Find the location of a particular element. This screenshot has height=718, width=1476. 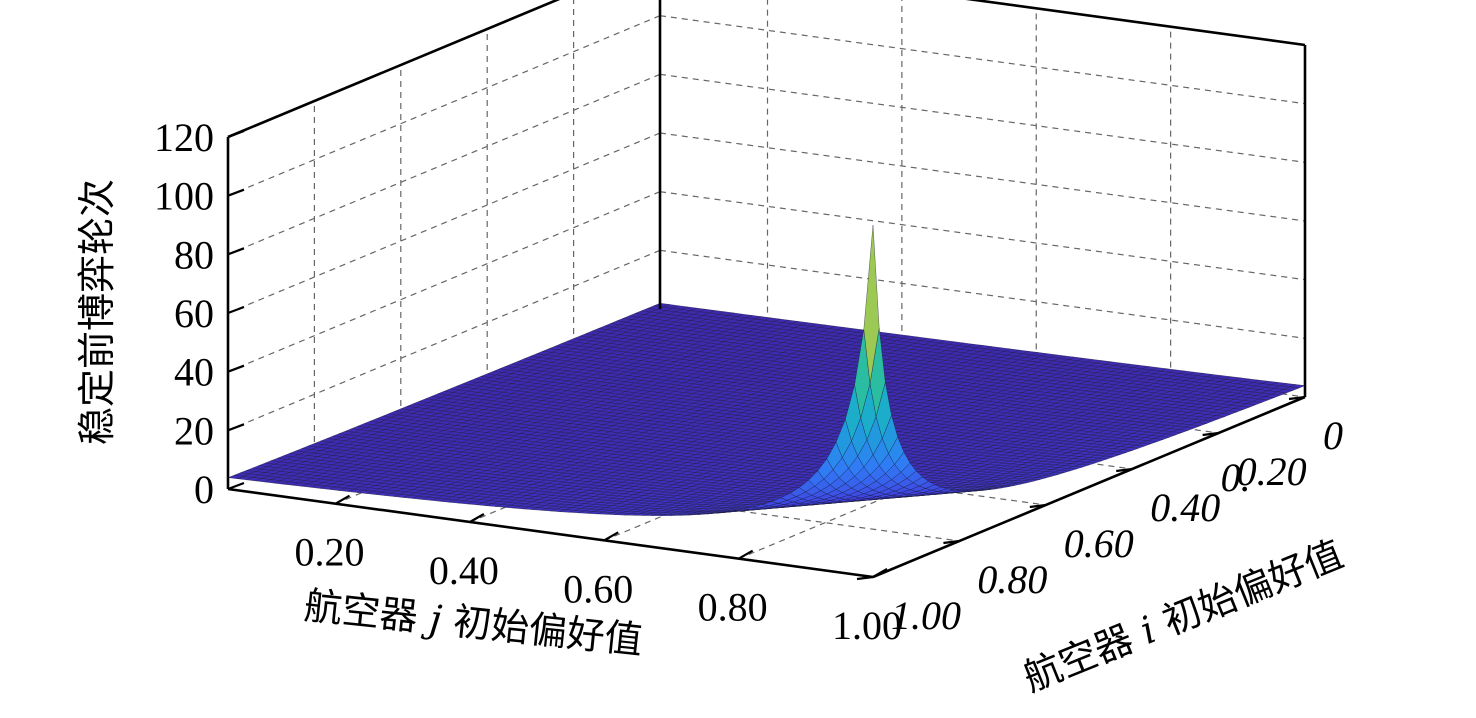

x-tick-0.6 is located at coordinates (611, 536).